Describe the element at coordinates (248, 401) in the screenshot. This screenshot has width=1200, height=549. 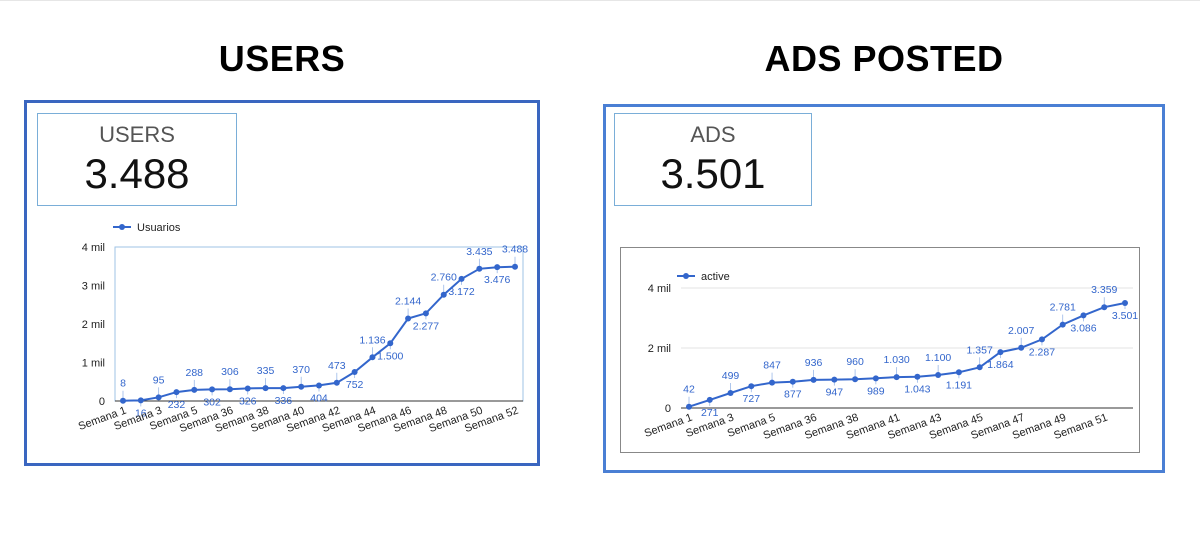
I see `data-label: 326` at that location.